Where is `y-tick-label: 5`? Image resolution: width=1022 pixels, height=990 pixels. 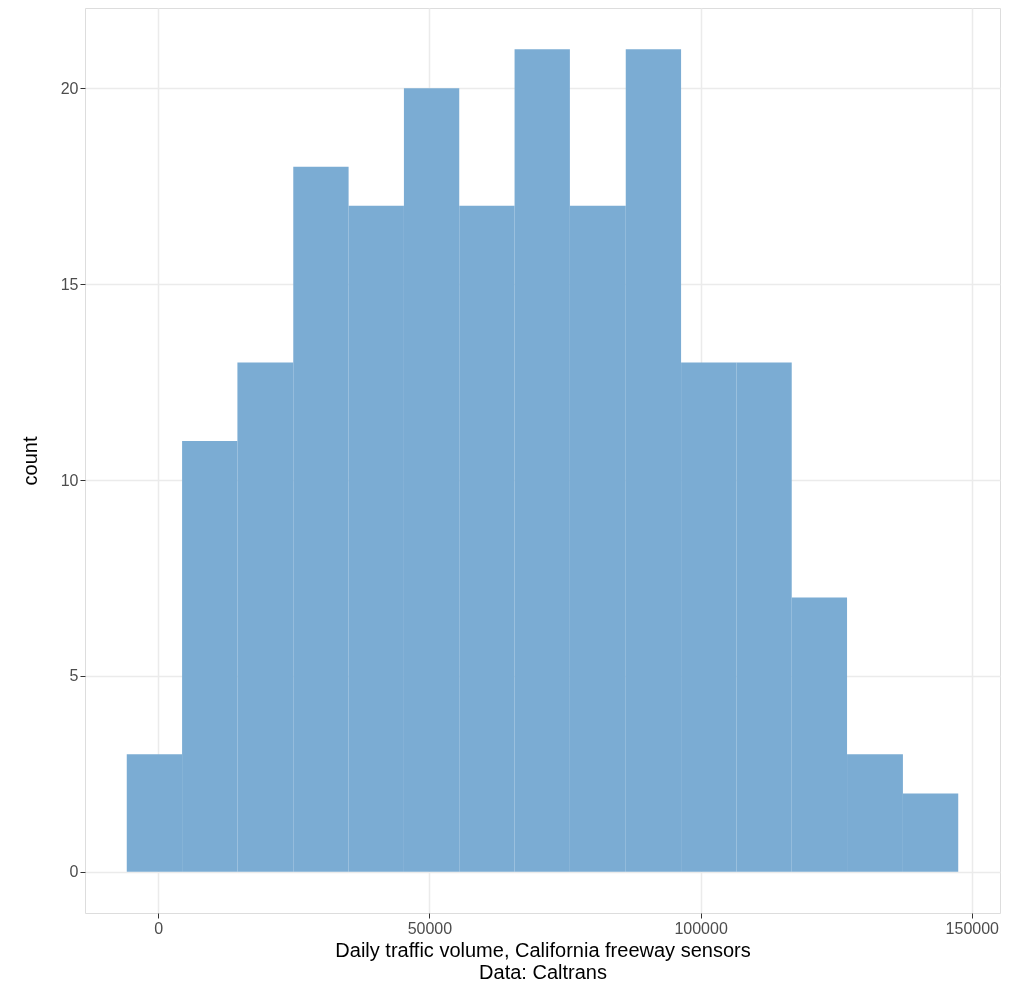 y-tick-label: 5 is located at coordinates (74, 676).